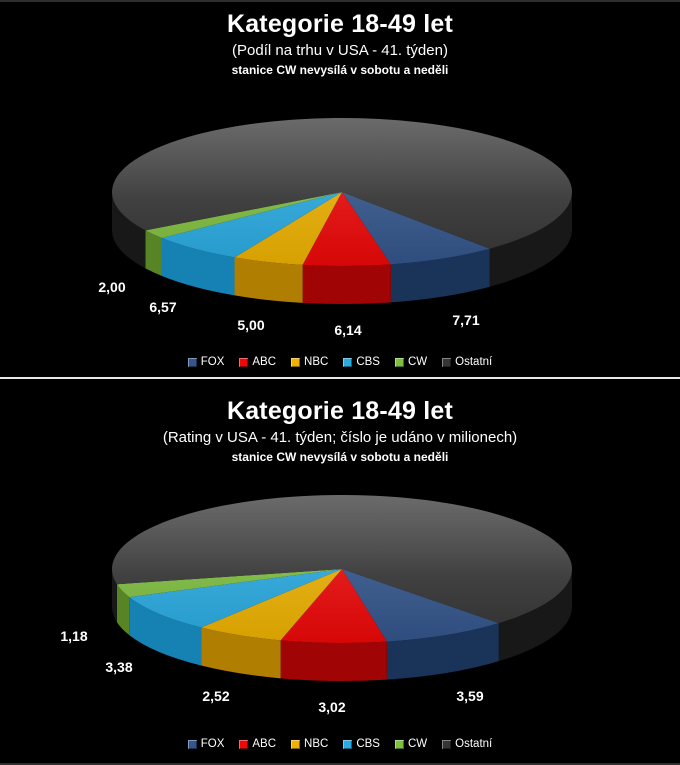 The image size is (680, 765). What do you see at coordinates (340, 378) in the screenshot?
I see `panel-separator` at bounding box center [340, 378].